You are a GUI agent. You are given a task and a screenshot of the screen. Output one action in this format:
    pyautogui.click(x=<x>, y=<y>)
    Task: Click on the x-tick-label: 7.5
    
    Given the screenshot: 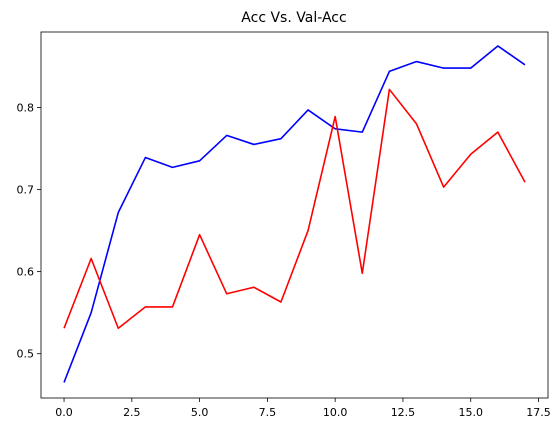 What is the action you would take?
    pyautogui.click(x=268, y=412)
    